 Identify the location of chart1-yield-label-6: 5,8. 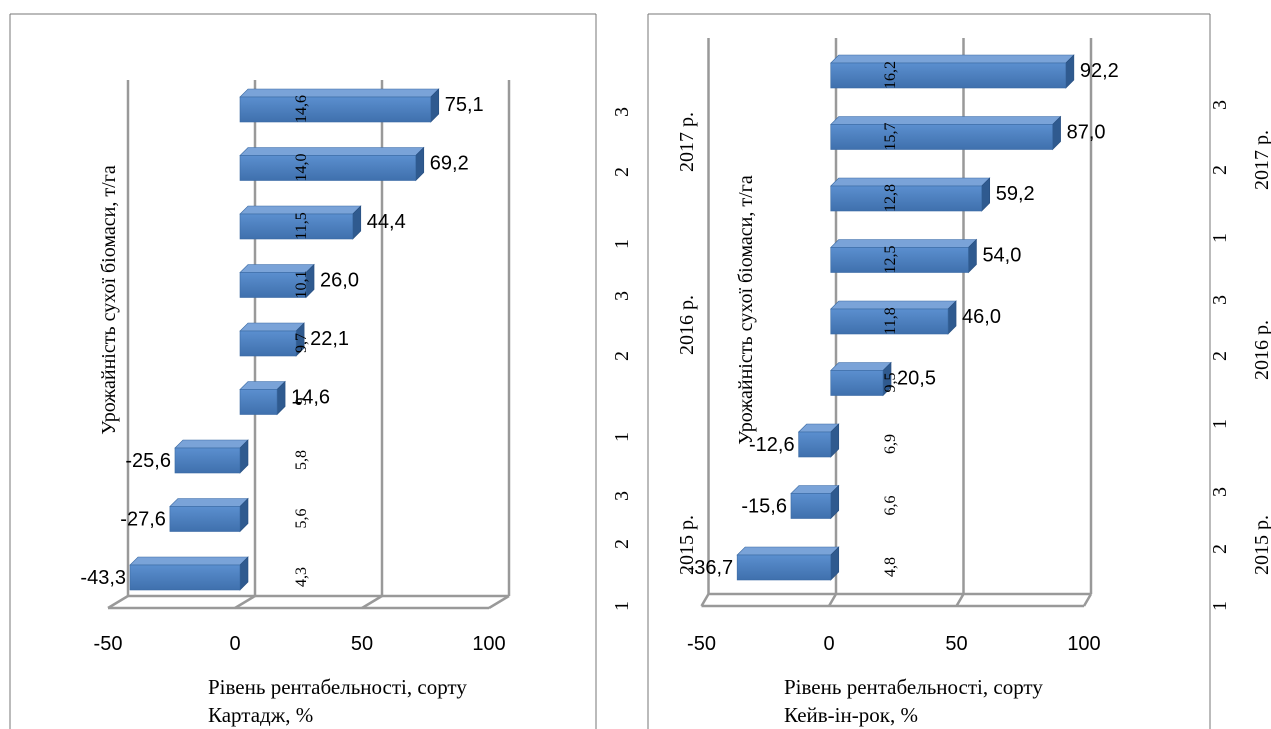
(301, 460).